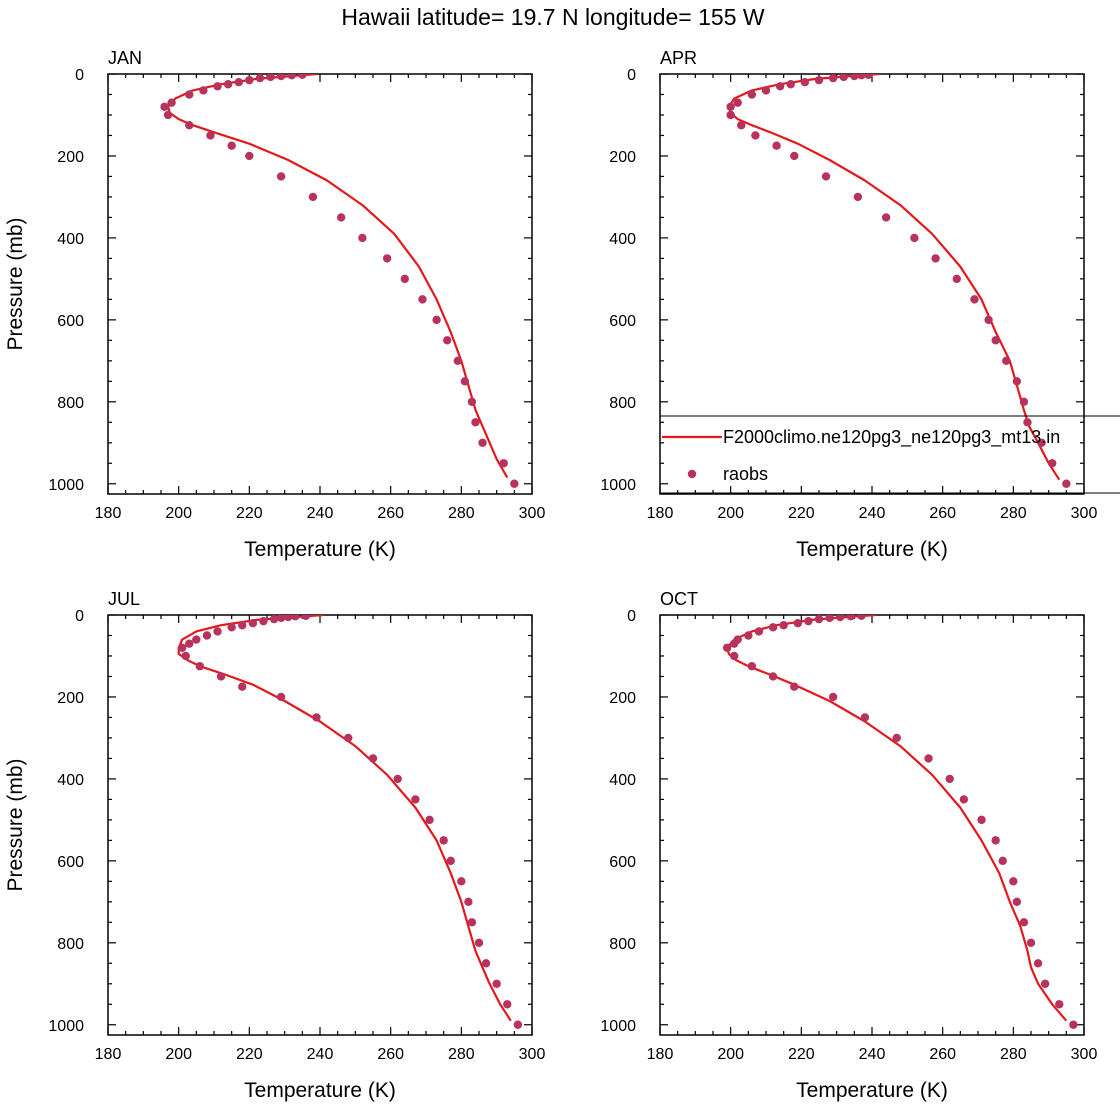 This screenshot has width=1120, height=1120. Describe the element at coordinates (692, 474) in the screenshot. I see `legend-marker-swatch` at that location.